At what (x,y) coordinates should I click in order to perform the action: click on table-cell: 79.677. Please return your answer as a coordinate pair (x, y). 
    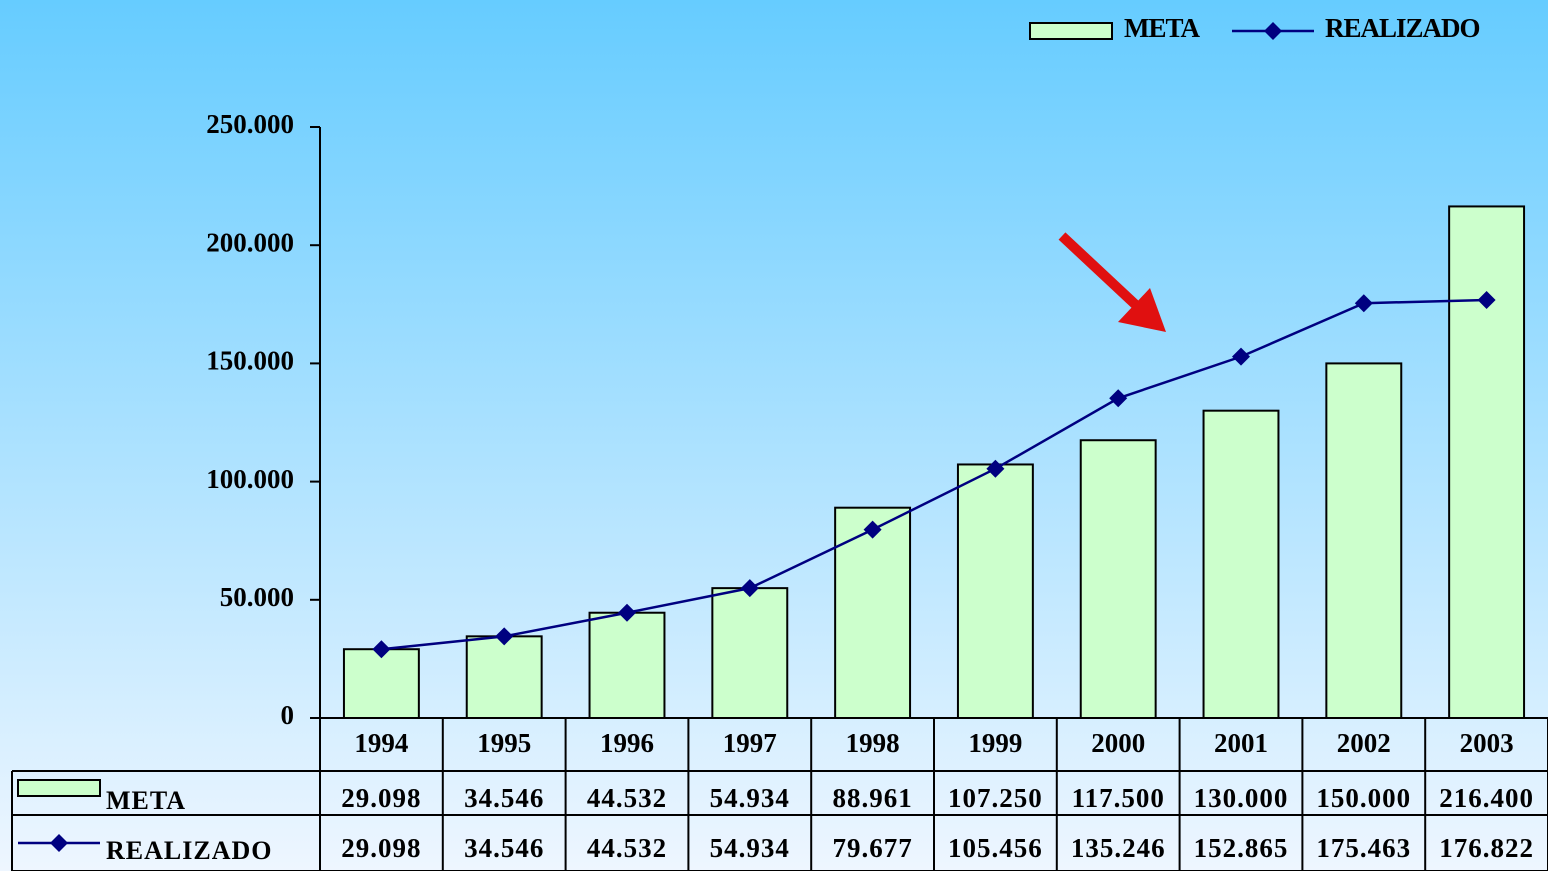
    Looking at the image, I should click on (872, 848).